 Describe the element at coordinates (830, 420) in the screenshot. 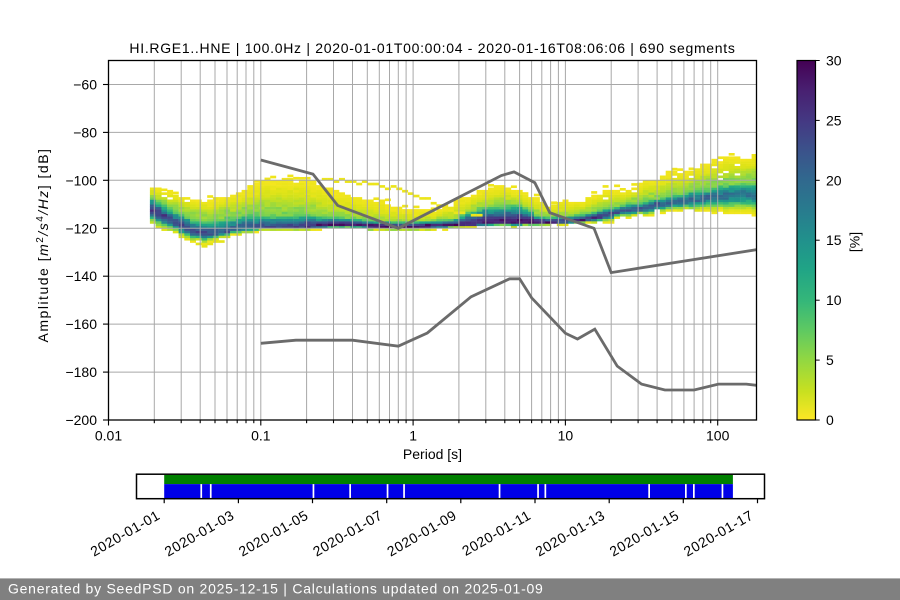

I see `svg-text: 0` at that location.